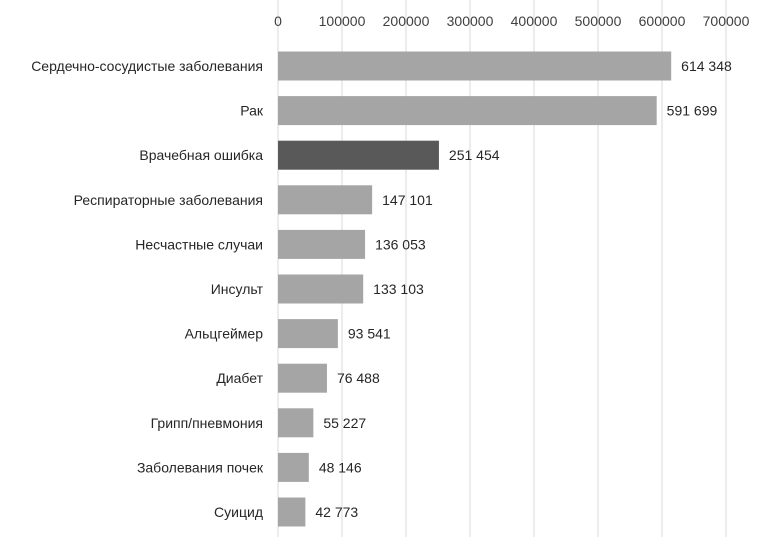 This screenshot has height=552, width=769. What do you see at coordinates (207, 423) in the screenshot?
I see `category-label: Грипп/пневмония` at bounding box center [207, 423].